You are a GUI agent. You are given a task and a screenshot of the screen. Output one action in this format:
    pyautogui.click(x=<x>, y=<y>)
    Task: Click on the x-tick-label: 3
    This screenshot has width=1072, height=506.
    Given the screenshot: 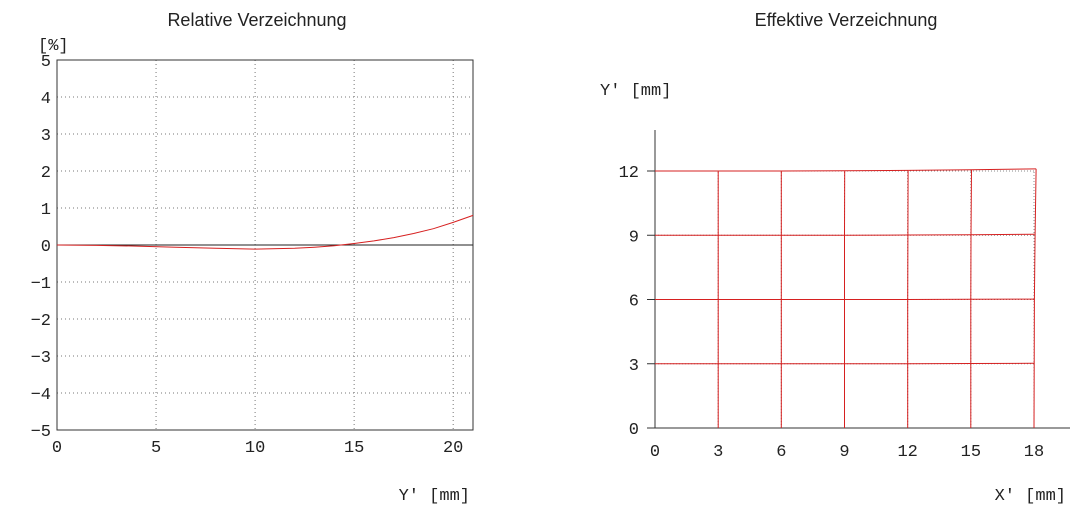 What is the action you would take?
    pyautogui.click(x=718, y=452)
    